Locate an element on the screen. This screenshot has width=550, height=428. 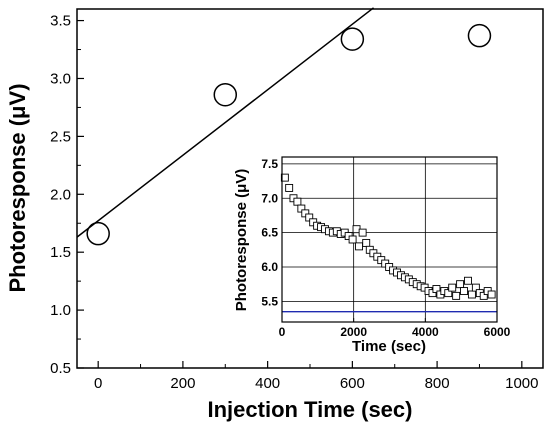
main-x-tick-label: 200 is located at coordinates (182, 383).